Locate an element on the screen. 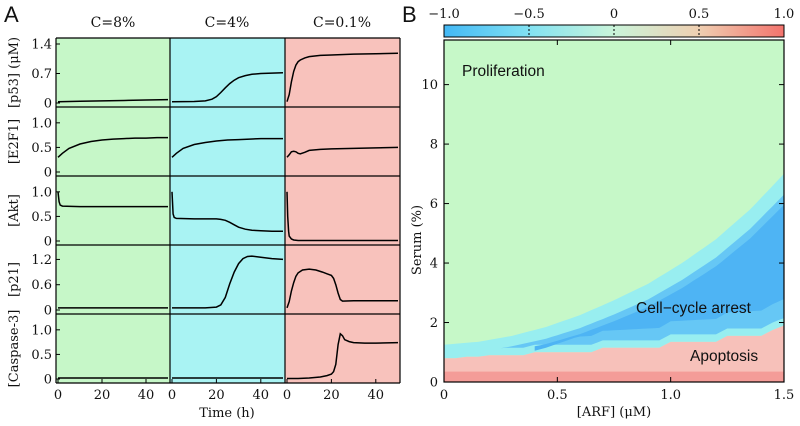 The width and height of the screenshot is (800, 426). cell-bg-r3-c1 is located at coordinates (227, 279).